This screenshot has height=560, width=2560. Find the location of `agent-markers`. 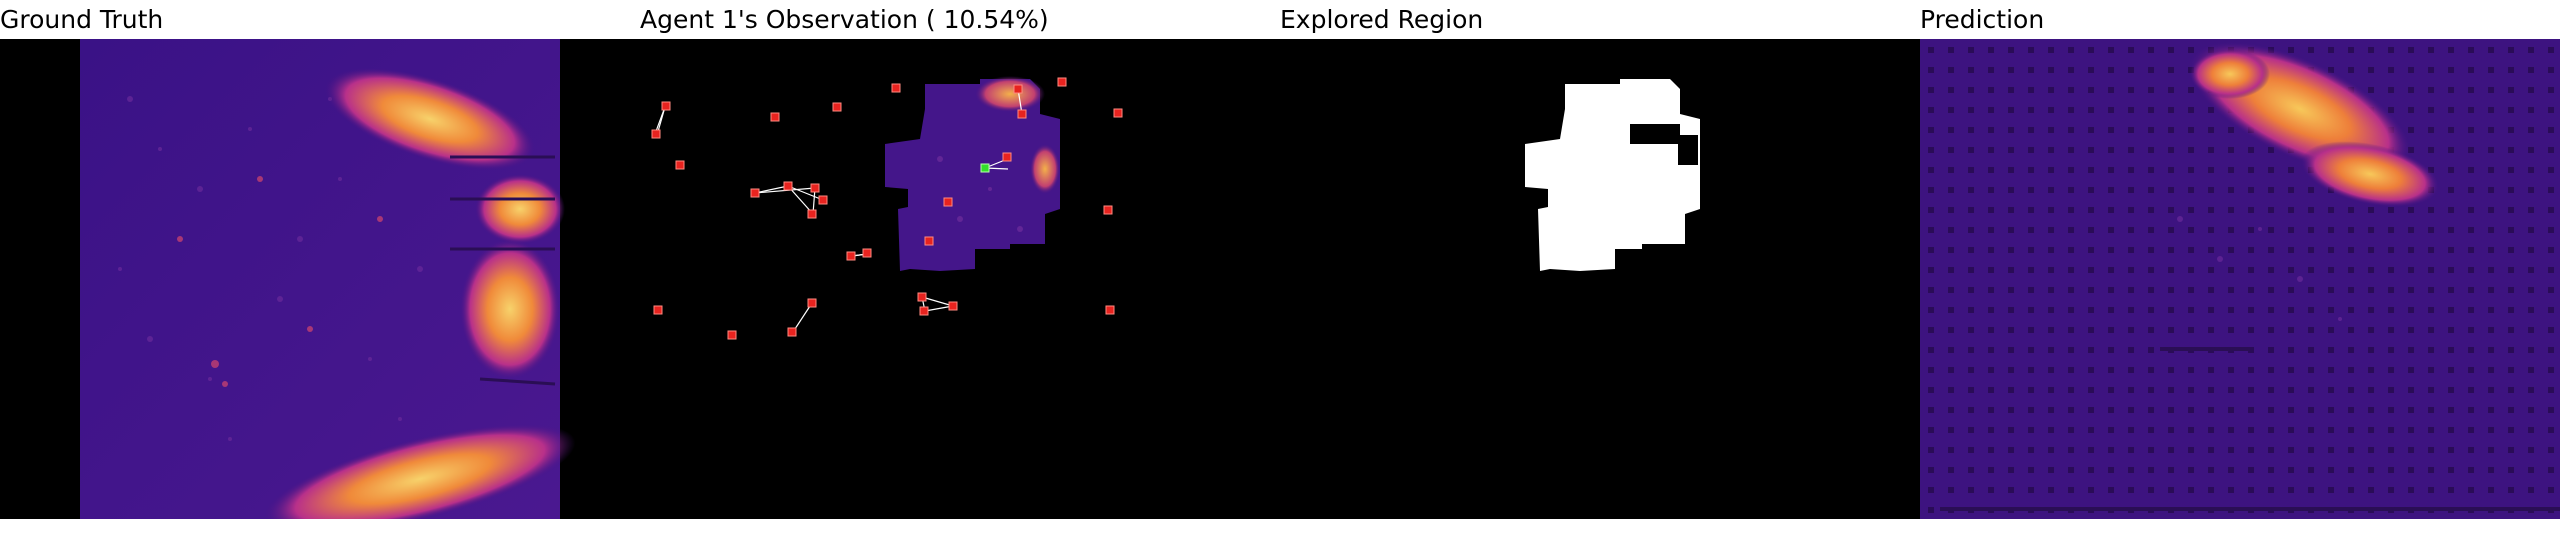

agent-markers is located at coordinates (887, 208).